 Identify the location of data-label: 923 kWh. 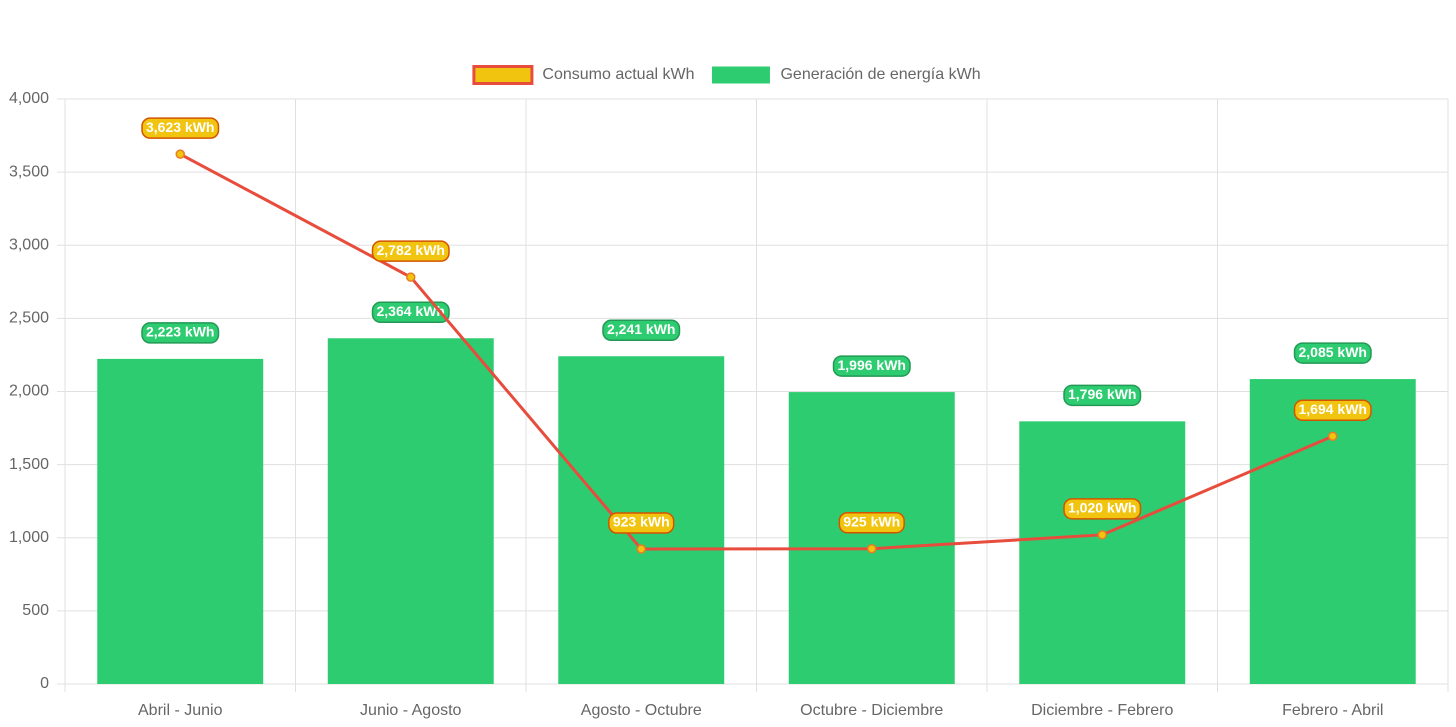
(641, 523).